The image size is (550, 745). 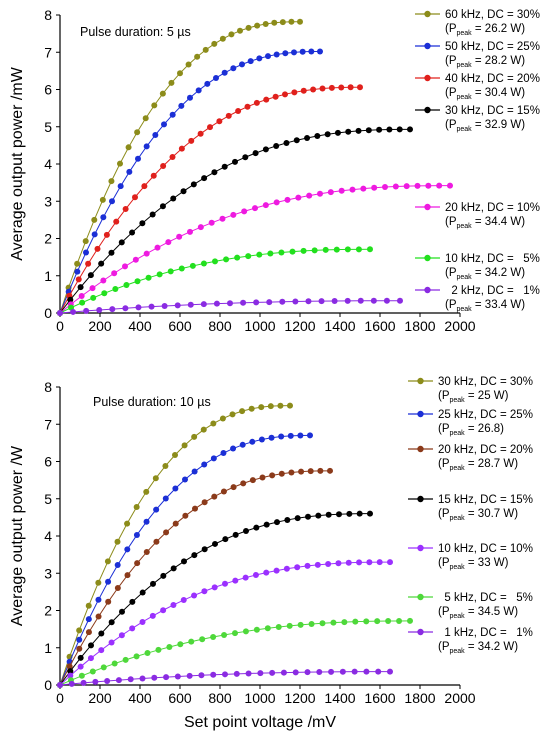 I want to click on x-tick-label: 0, so click(x=60, y=326).